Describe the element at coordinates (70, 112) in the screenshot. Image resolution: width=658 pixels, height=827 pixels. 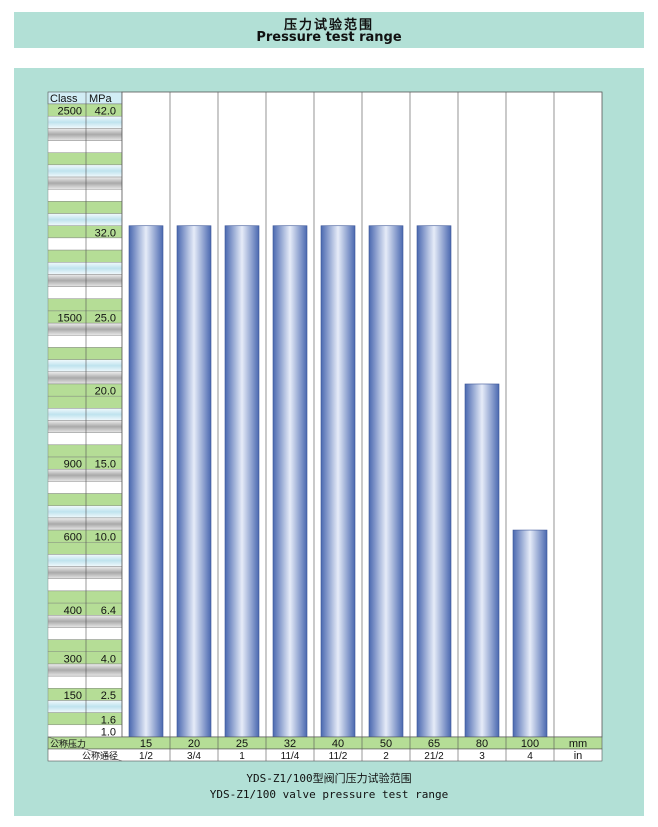
I see `class-label-2500: 2500` at that location.